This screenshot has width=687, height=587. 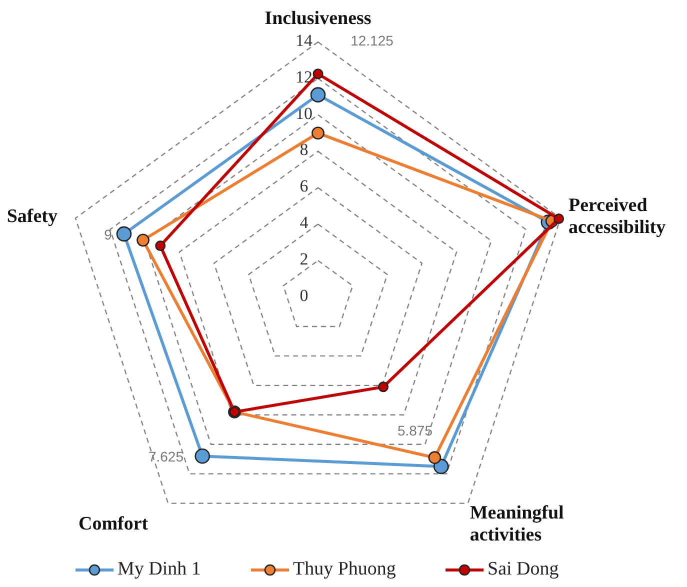 I want to click on legend-label: Thuy Phuong, so click(x=344, y=569).